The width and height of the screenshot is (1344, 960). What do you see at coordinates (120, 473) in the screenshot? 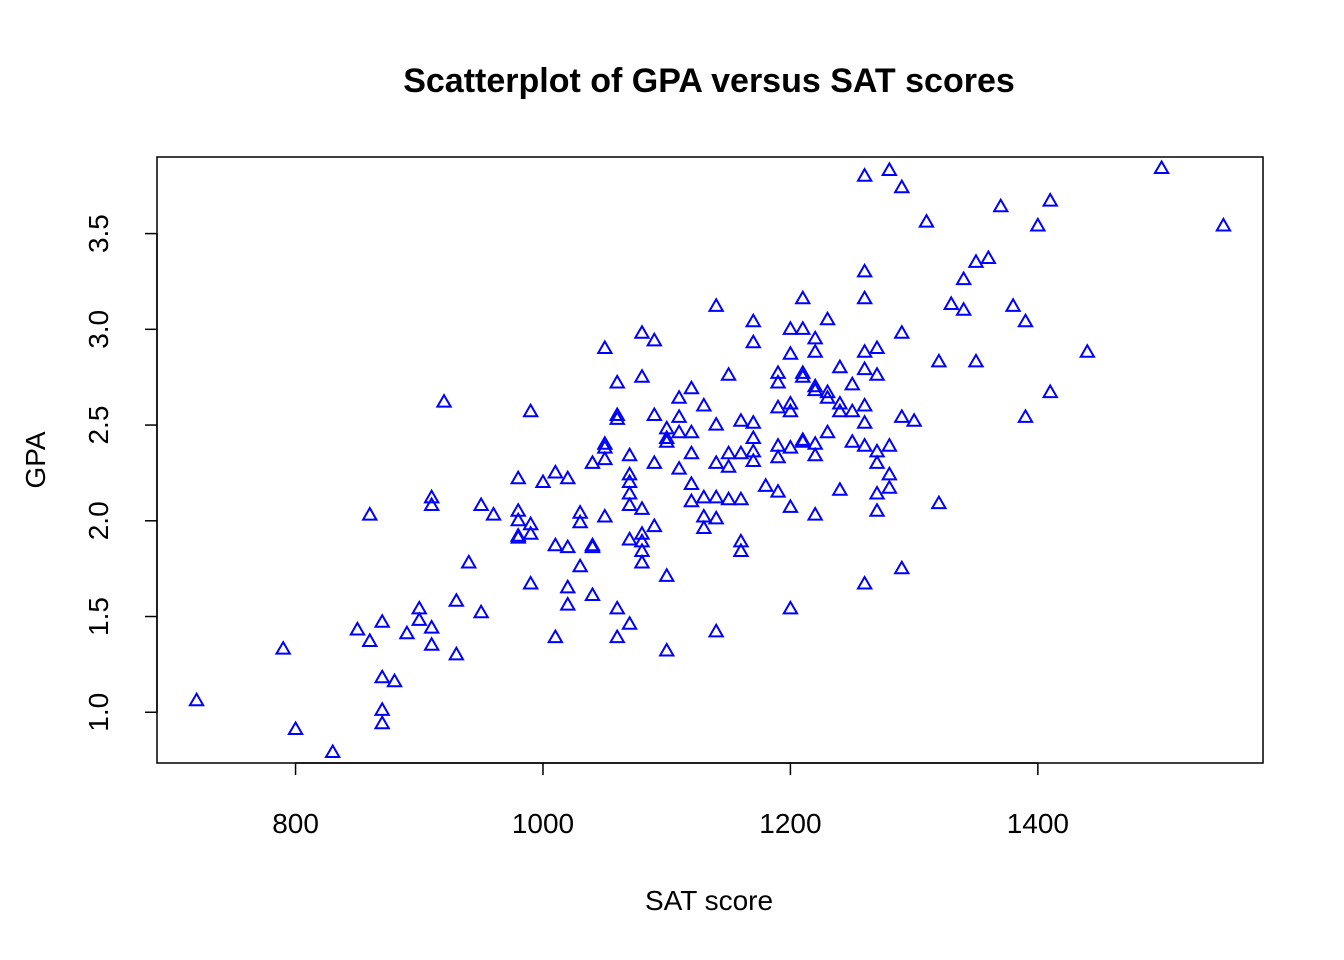
I see `y-axis: 1.0 1.5 2.0 2.5 3.0 3.5` at bounding box center [120, 473].